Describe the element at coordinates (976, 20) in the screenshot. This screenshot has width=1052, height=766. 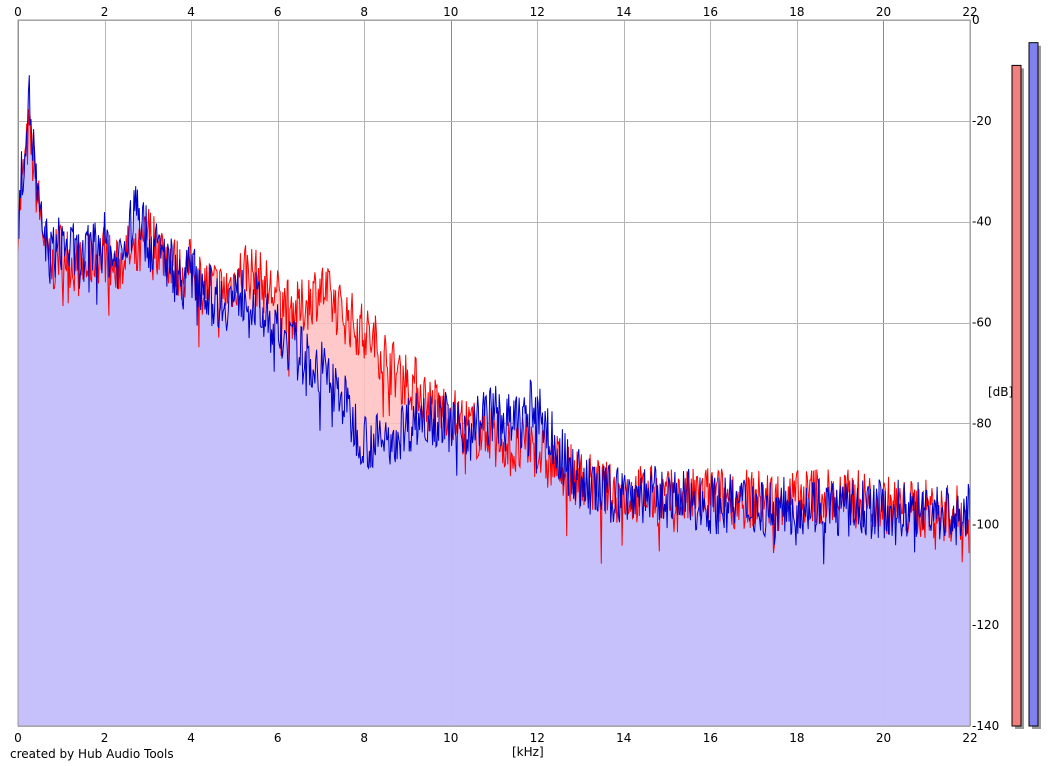
I see `y-tick-label: 0` at that location.